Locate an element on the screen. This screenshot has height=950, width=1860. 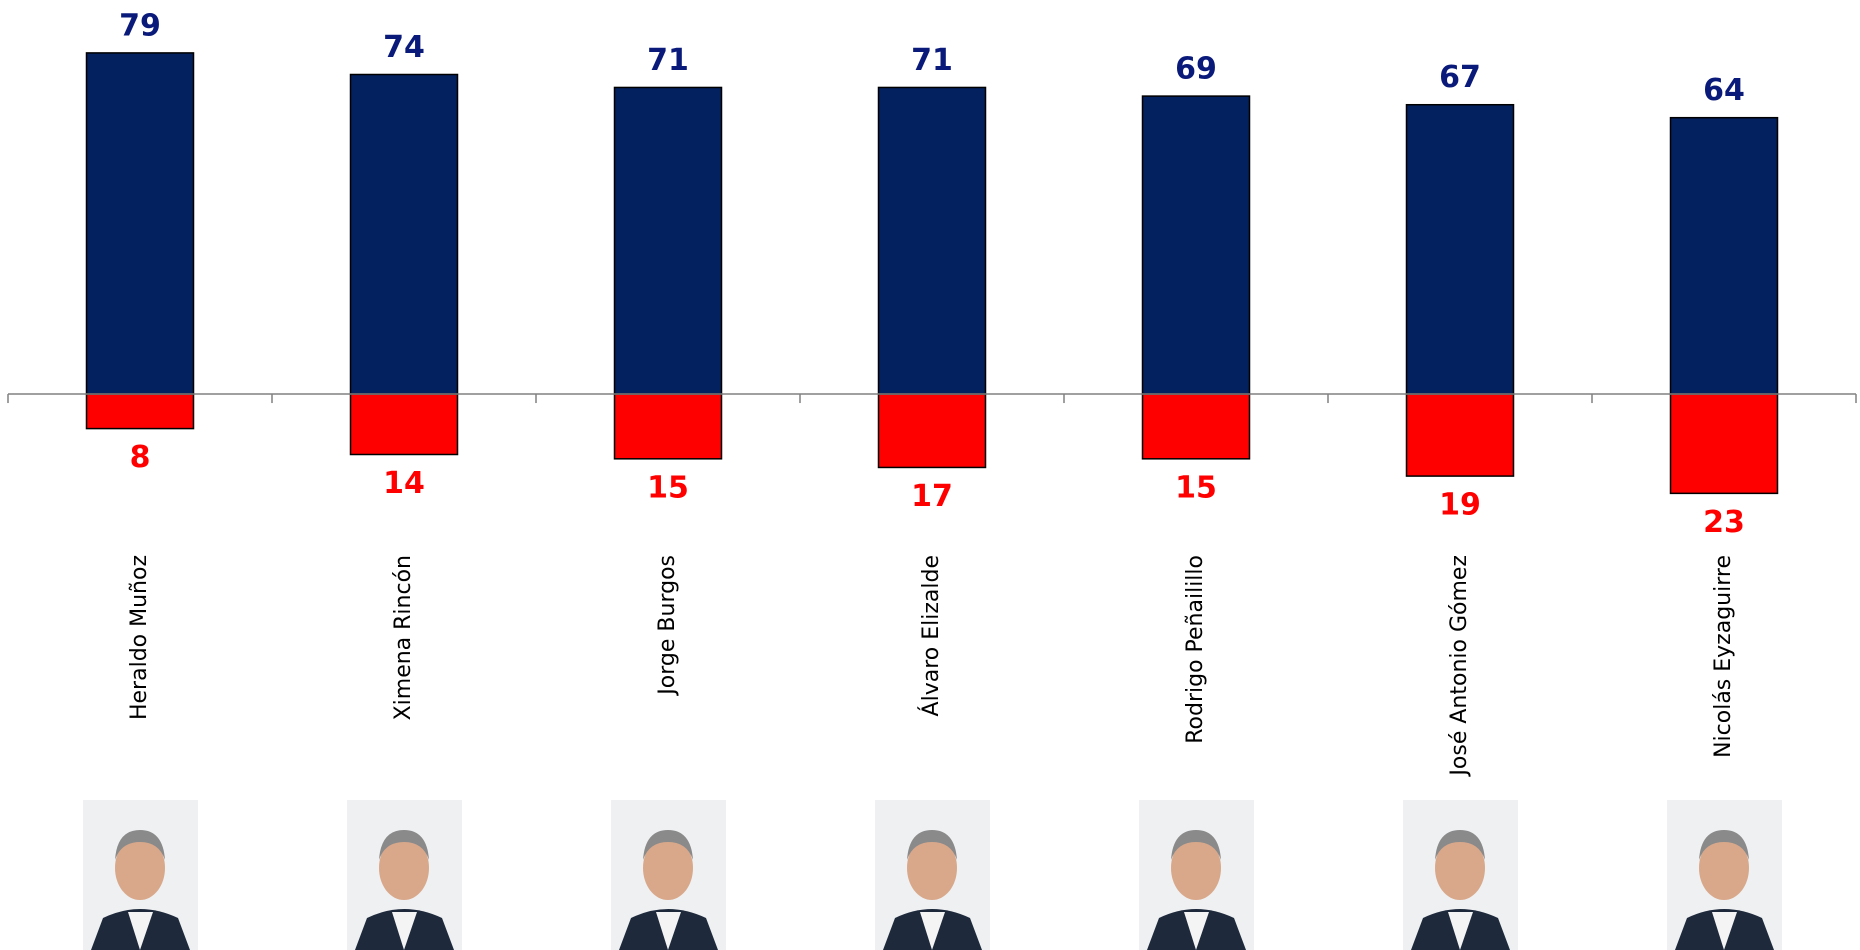
x-tick-label: Álvaro Elizalde is located at coordinates (931, 635).